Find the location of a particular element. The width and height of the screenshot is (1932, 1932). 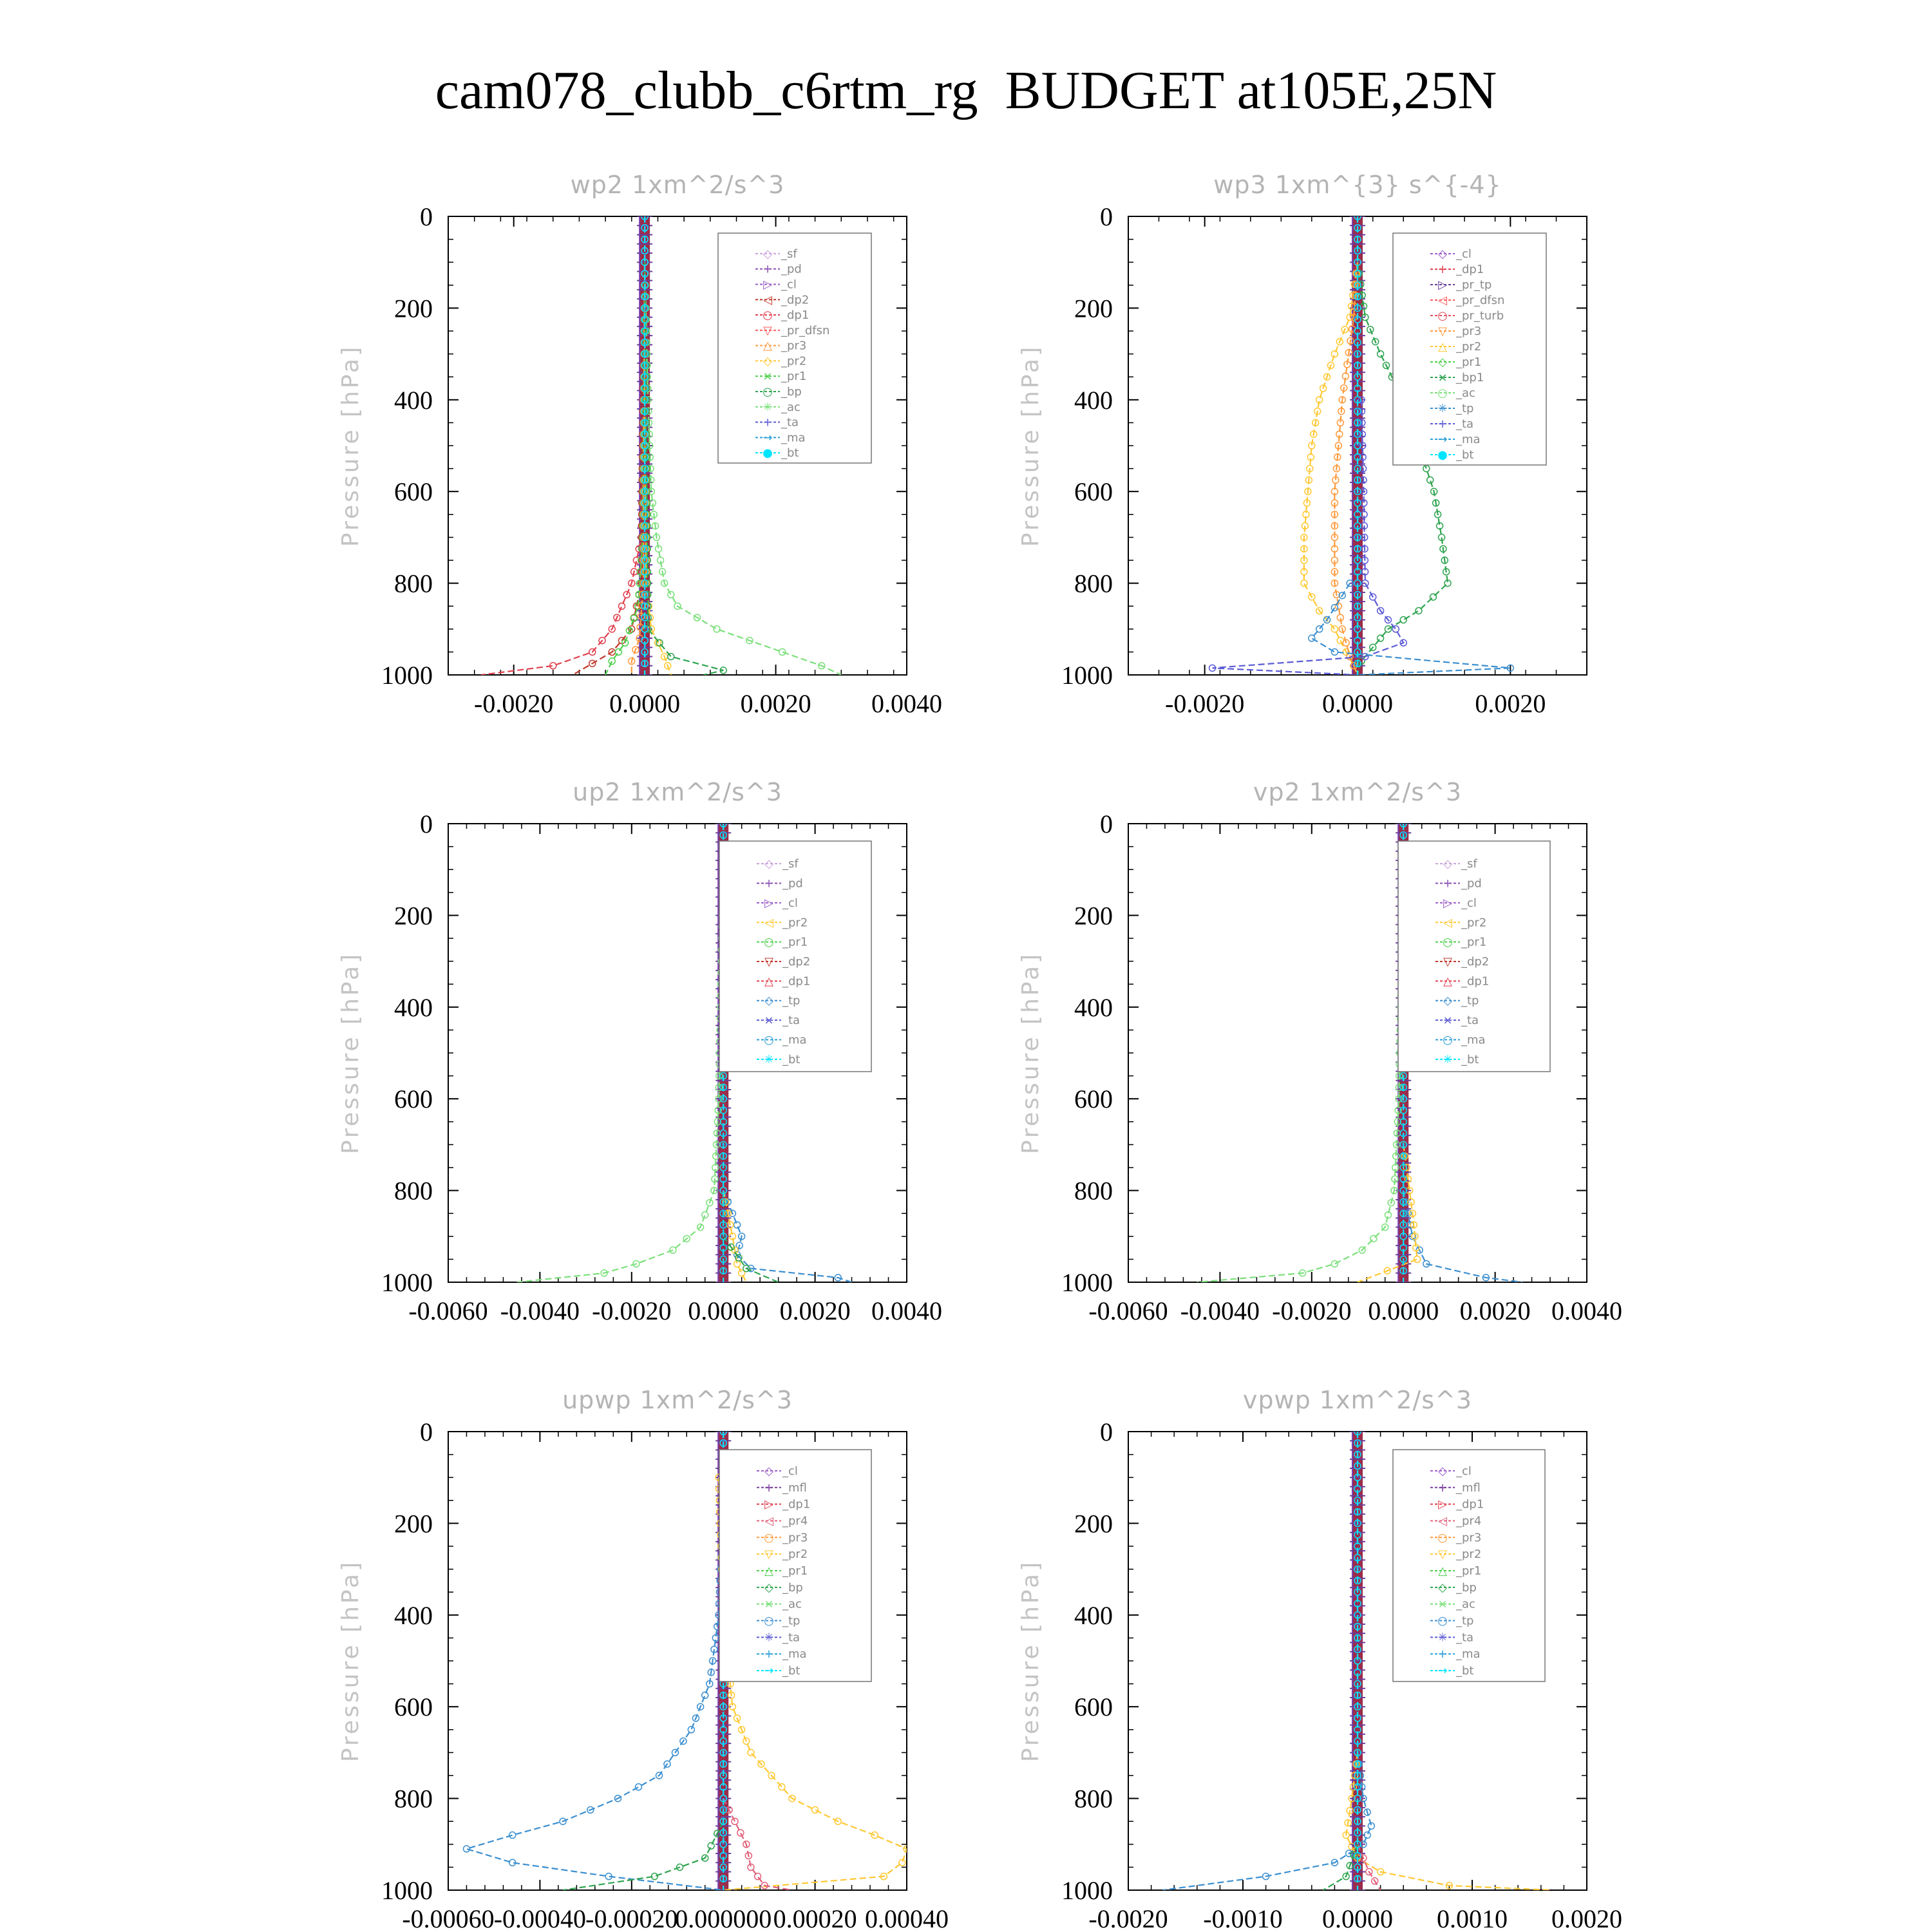

legend-marker: ◁ is located at coordinates (1442, 1521).